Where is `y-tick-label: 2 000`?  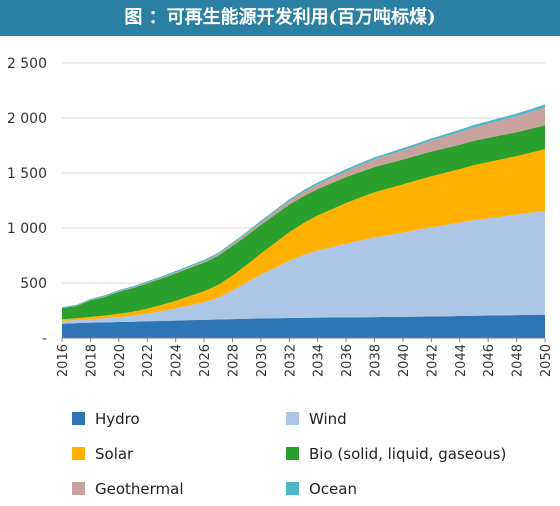
y-tick-label: 2 000 is located at coordinates (27, 119).